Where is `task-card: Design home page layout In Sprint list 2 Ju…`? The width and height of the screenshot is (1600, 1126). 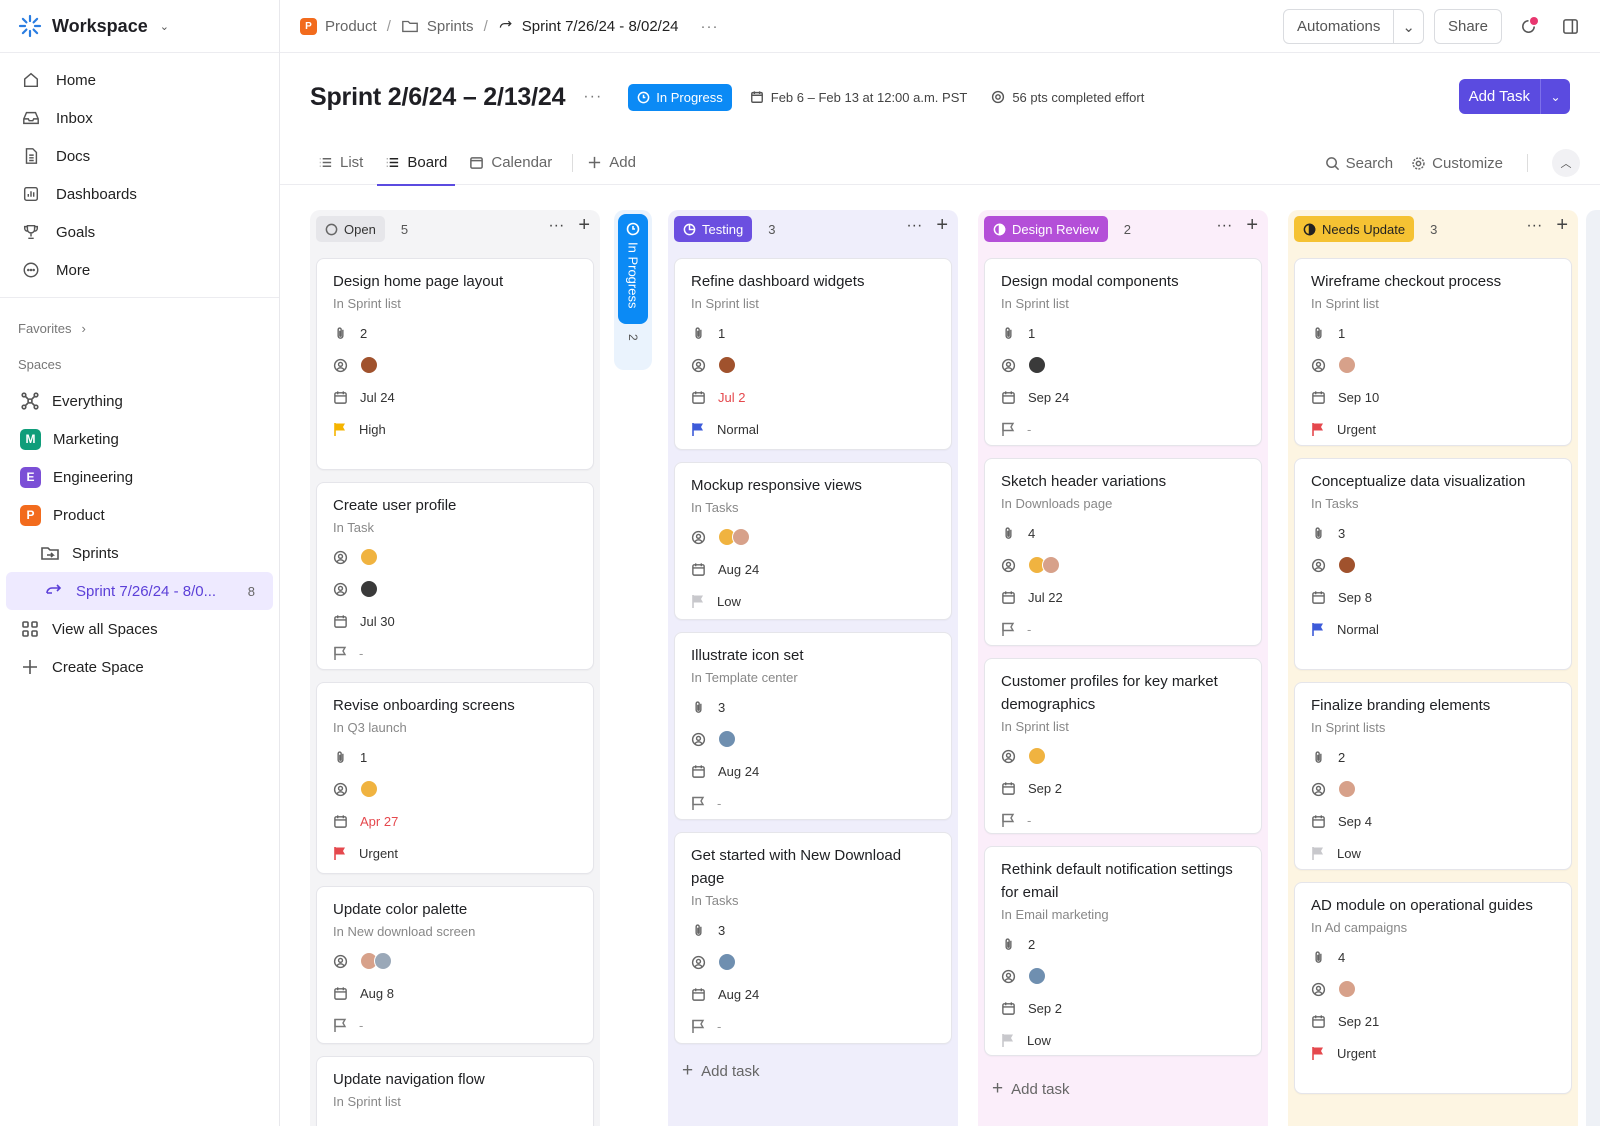
task-card: Design home page layout In Sprint list 2 Ju… is located at coordinates (455, 364).